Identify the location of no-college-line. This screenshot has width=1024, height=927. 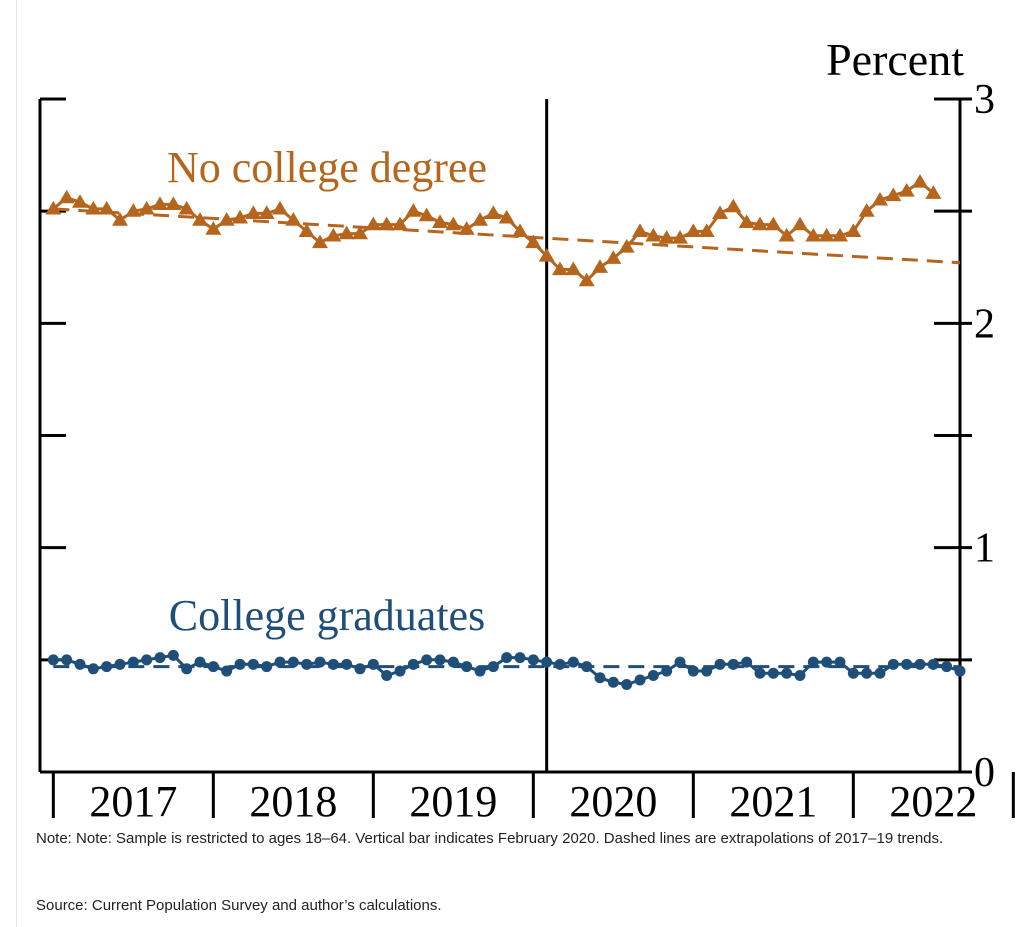
(493, 231).